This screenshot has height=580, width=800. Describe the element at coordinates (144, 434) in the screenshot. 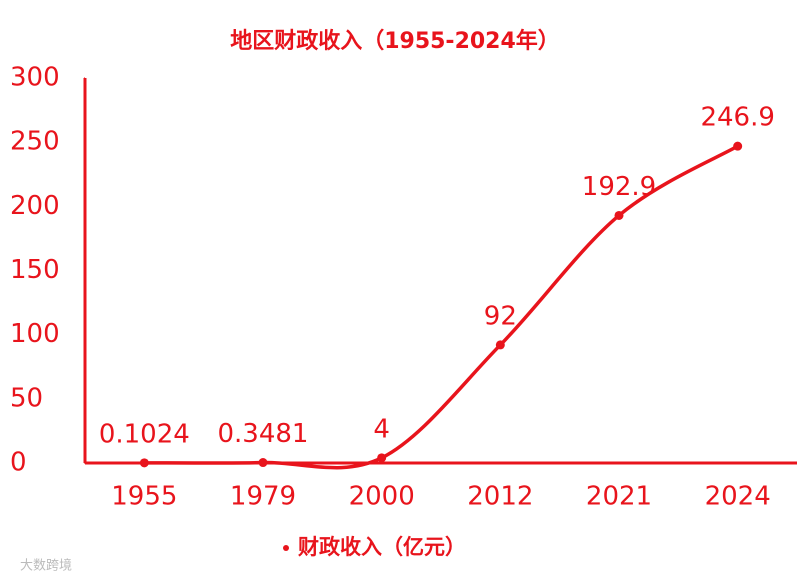

I see `data-label: 0.1024` at that location.